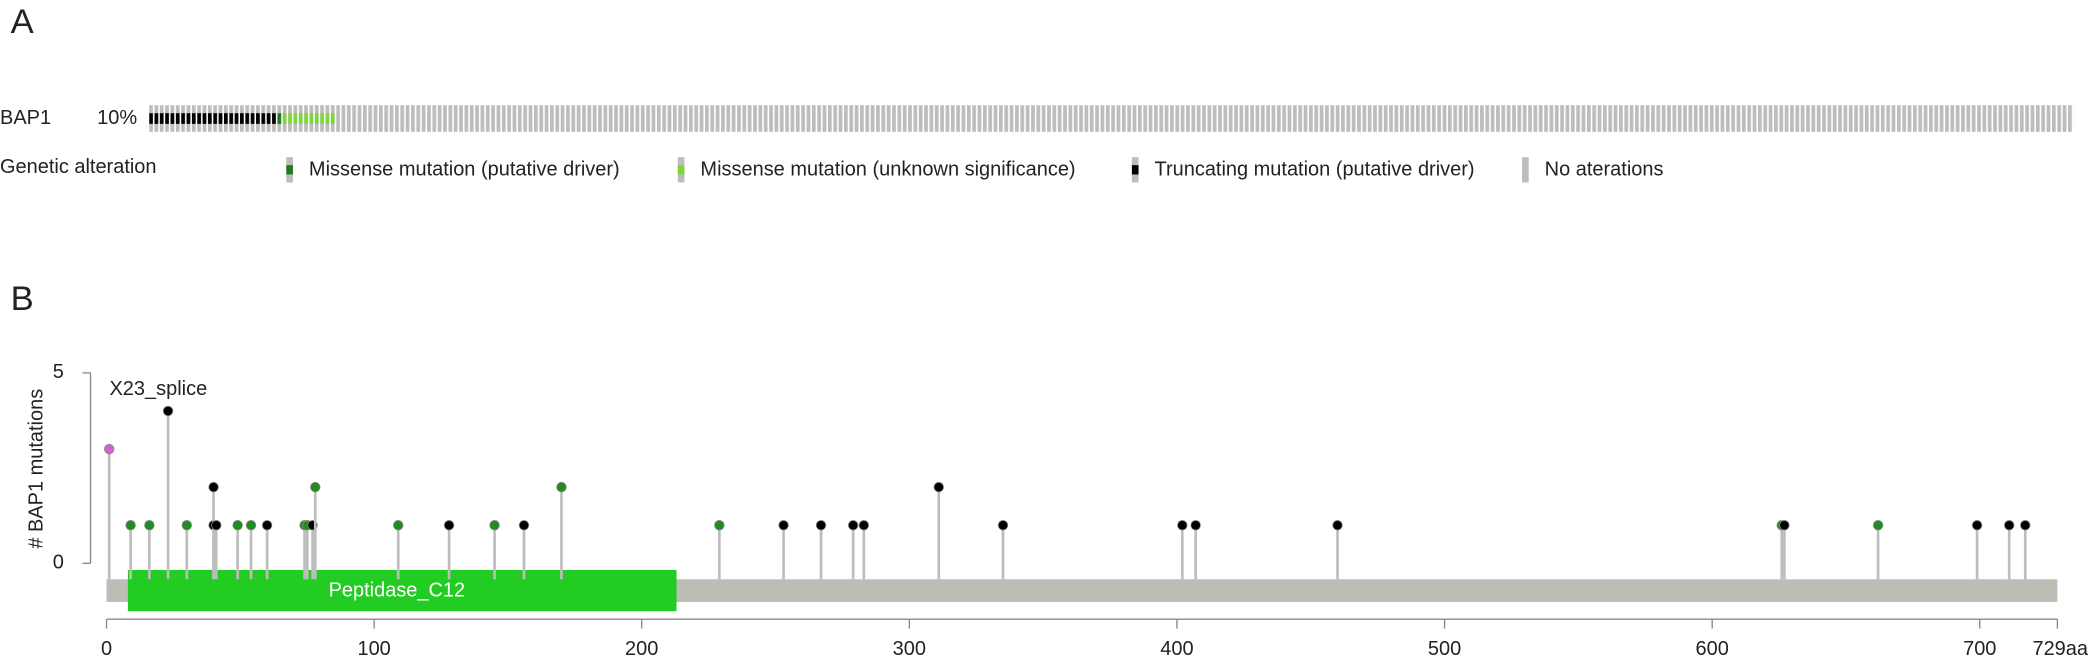 This screenshot has width=2088, height=656. Describe the element at coordinates (2060, 647) in the screenshot. I see `x-tick-label: 729aa` at that location.